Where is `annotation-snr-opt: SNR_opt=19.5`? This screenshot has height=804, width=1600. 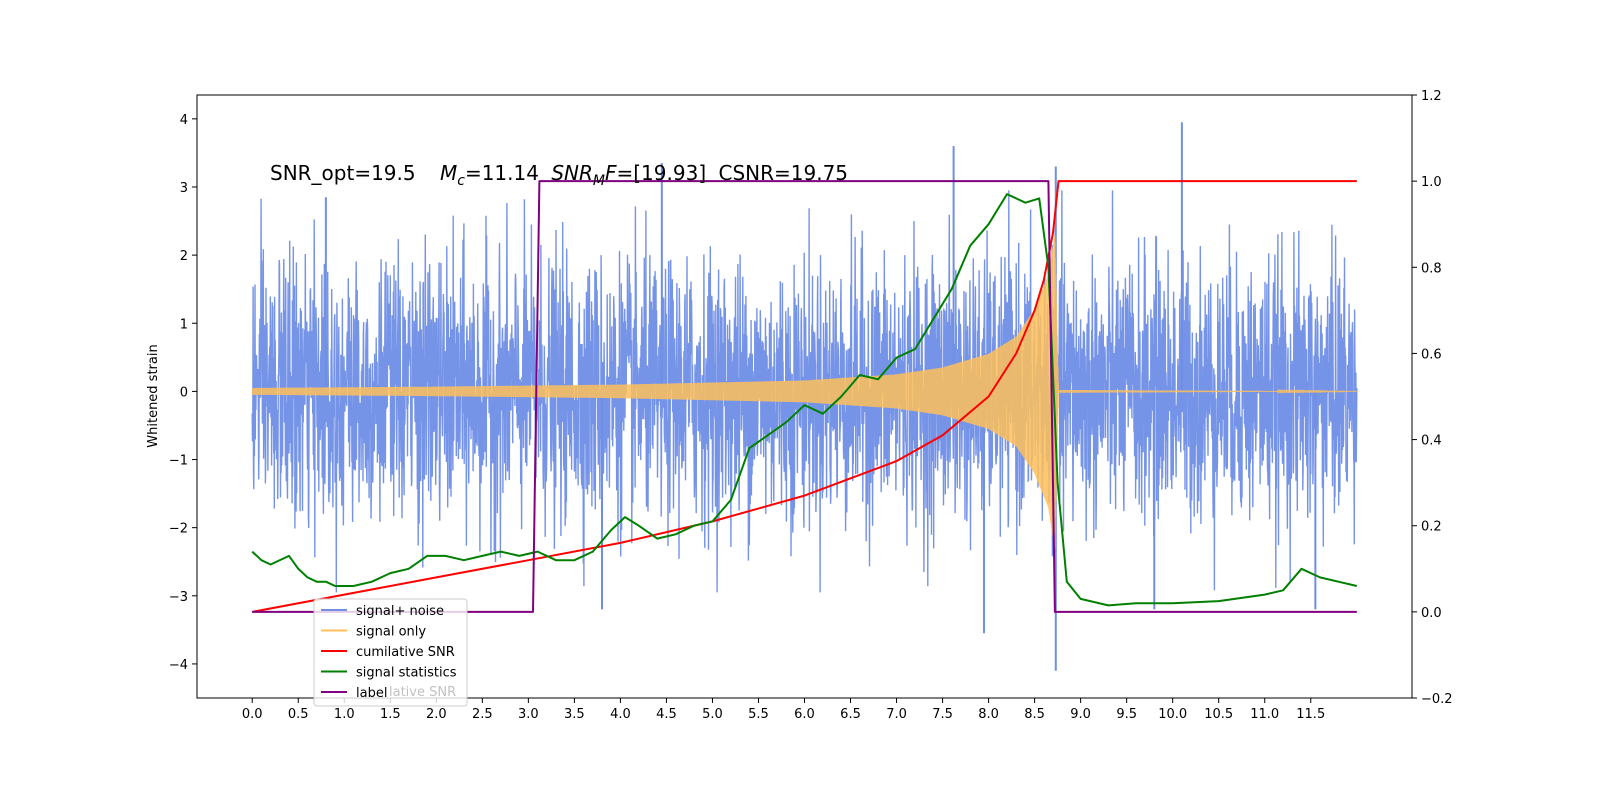 annotation-snr-opt: SNR_opt=19.5 is located at coordinates (343, 173).